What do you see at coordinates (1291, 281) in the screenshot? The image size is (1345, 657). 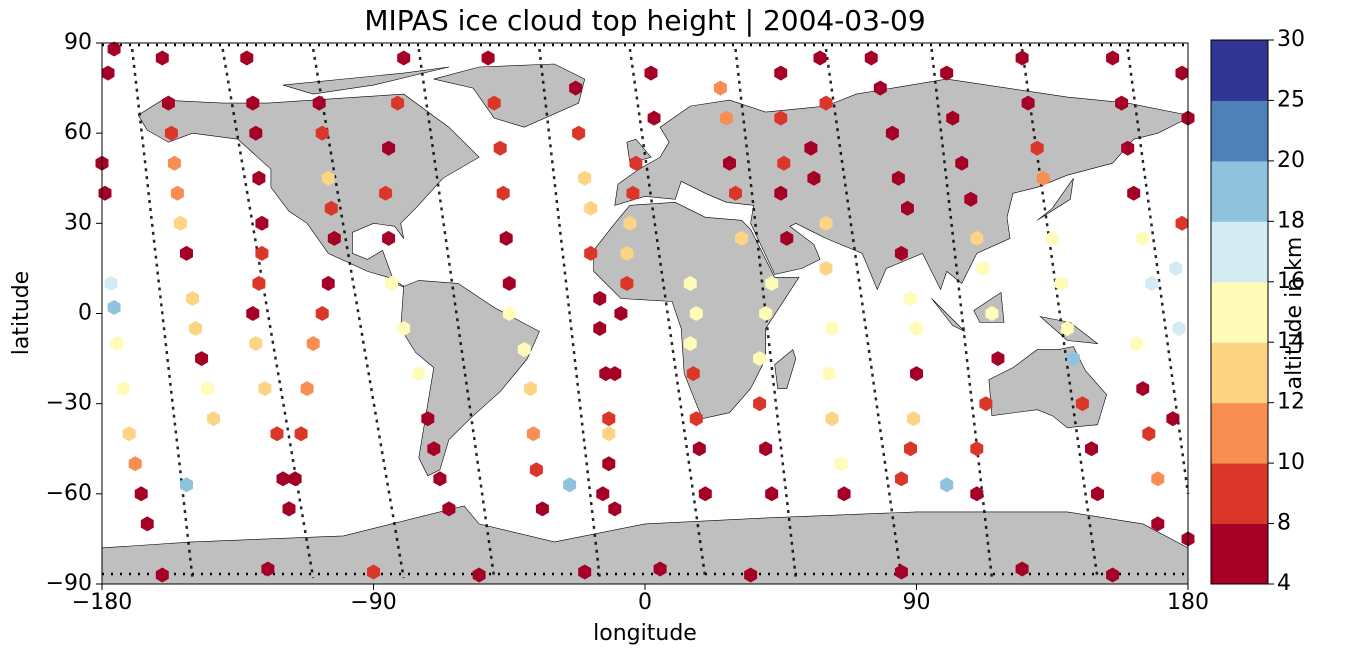 I see `colorbar-tick-label: 16` at bounding box center [1291, 281].